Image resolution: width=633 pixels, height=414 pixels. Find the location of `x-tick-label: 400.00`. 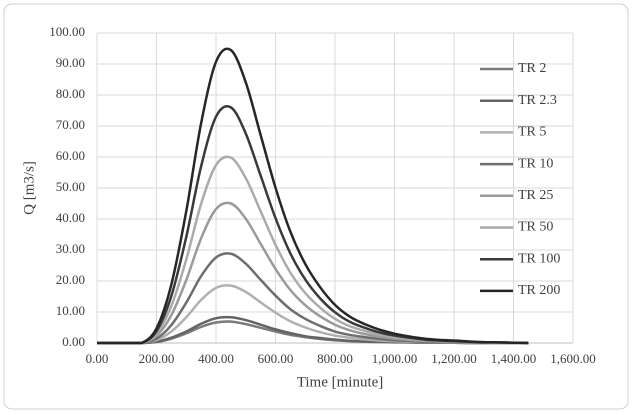

x-tick-label: 400.00 is located at coordinates (216, 358).